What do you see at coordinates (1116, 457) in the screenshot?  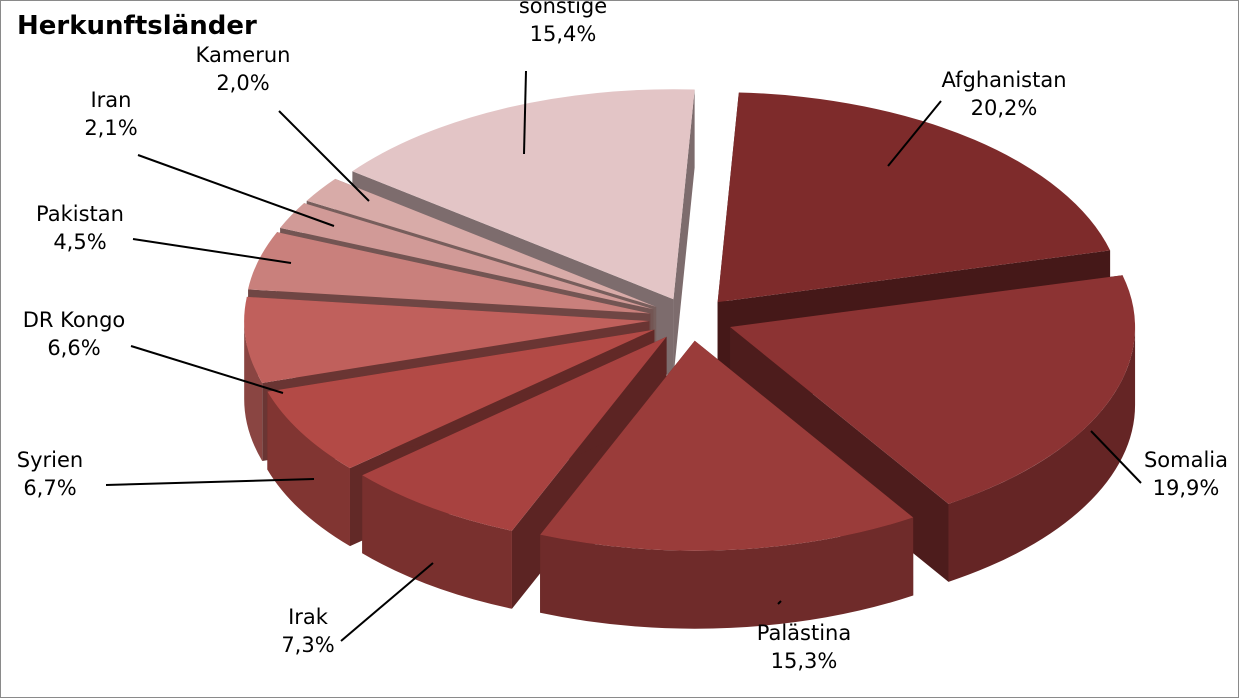 I see `leader-line-somalia` at bounding box center [1116, 457].